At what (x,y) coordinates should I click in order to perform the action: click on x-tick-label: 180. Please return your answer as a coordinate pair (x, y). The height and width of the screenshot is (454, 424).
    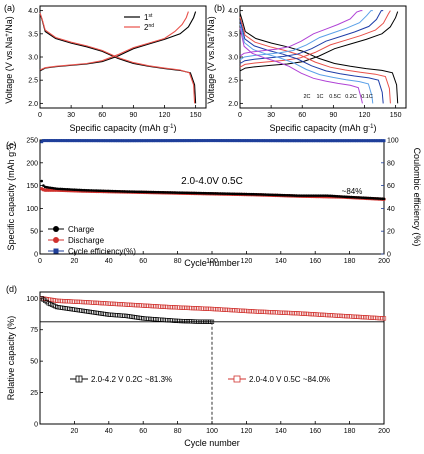
    Looking at the image, I should click on (350, 261).